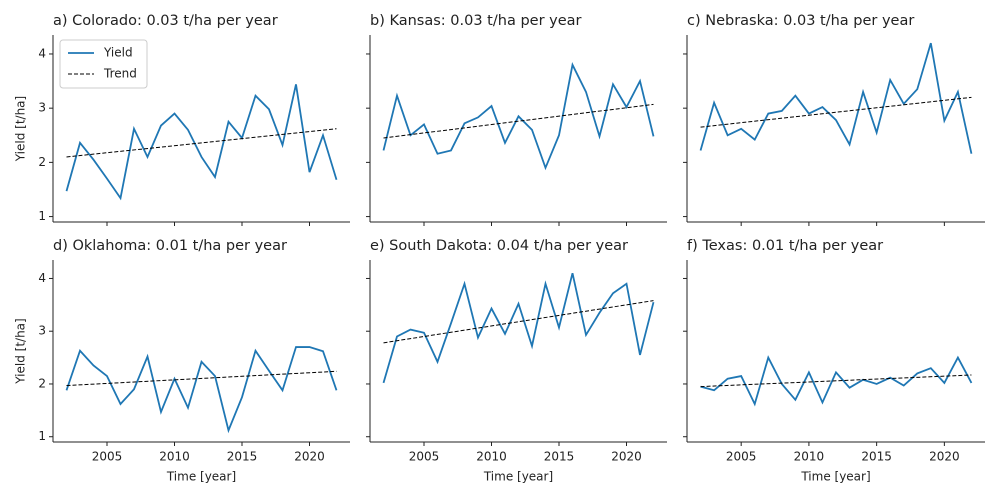 The height and width of the screenshot is (500, 1000). I want to click on subplot-title: b) Kansas: 0.03 t/ha per year, so click(476, 21).